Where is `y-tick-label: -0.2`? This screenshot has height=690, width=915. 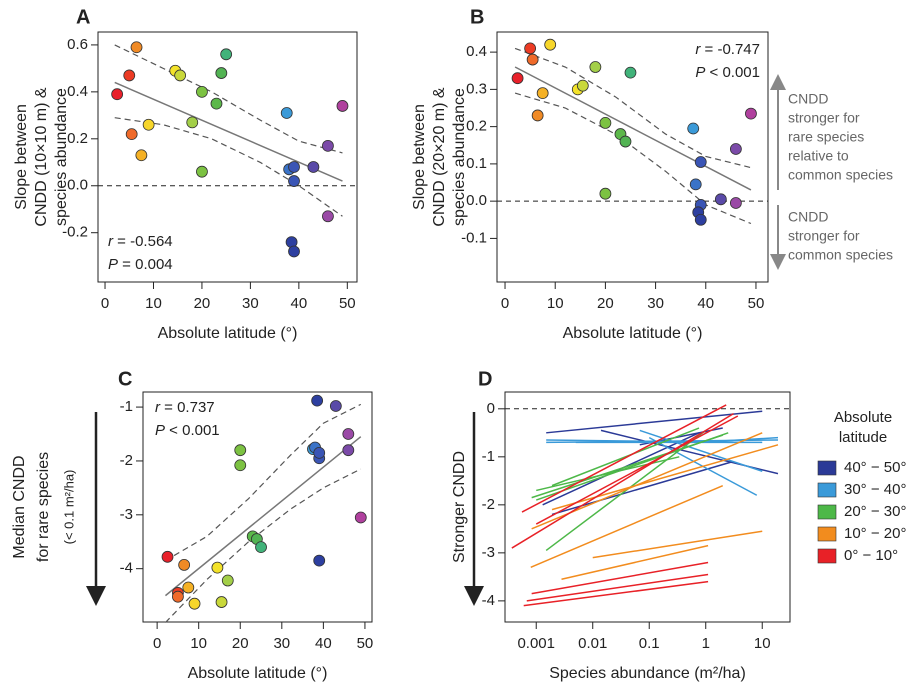
y-tick-label: -0.2 is located at coordinates (75, 232).